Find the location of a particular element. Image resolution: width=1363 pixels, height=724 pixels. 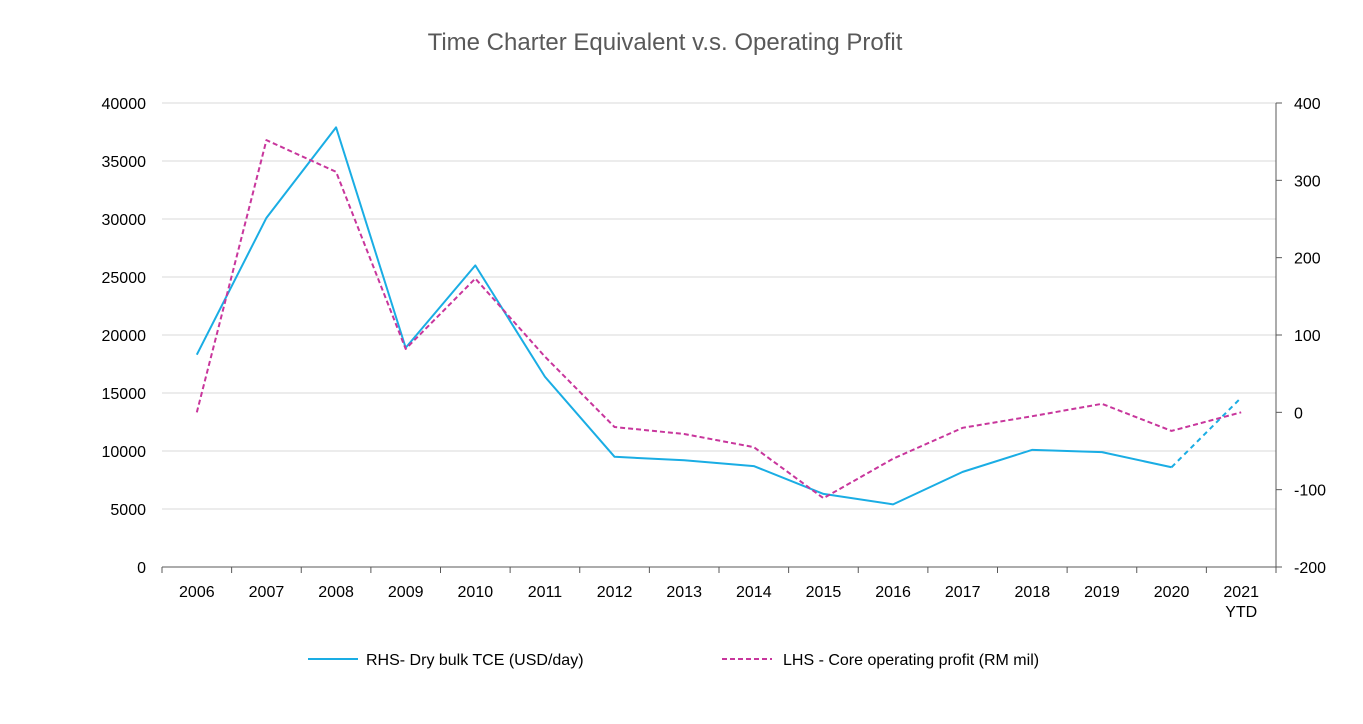

x-tick-label-line: 2019 is located at coordinates (1102, 592).